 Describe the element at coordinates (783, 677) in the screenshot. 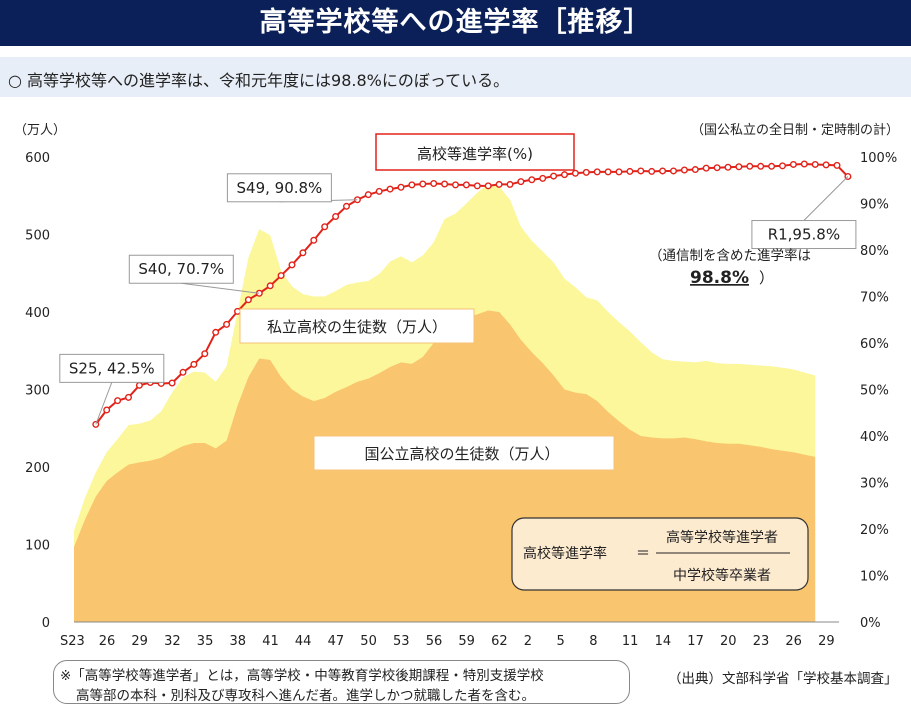

I see `source-note: （出典）文部科学省「学校基本調査」` at that location.